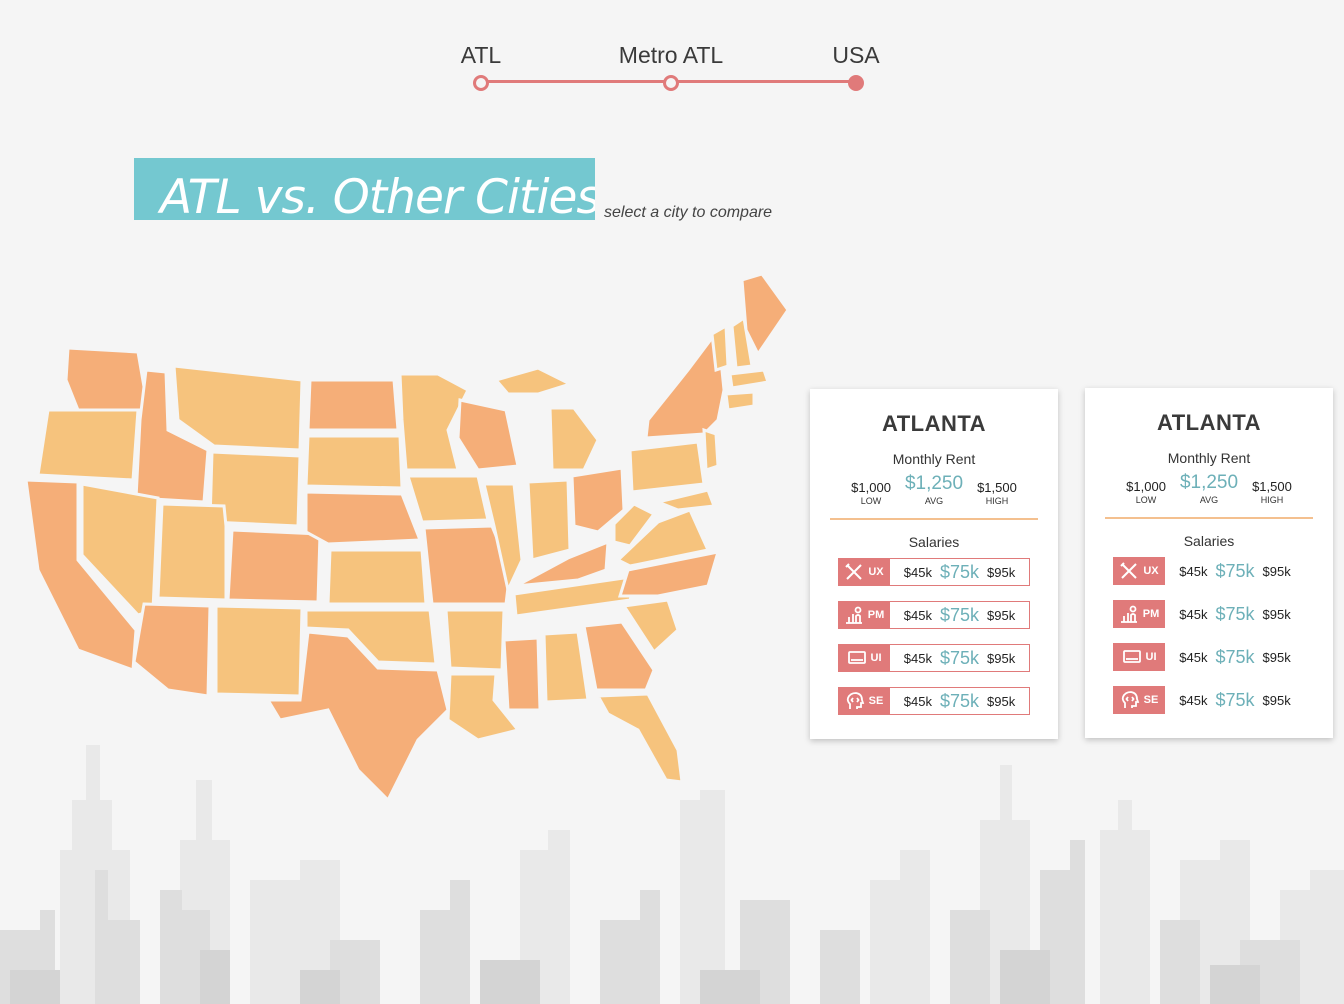  What do you see at coordinates (740, 401) in the screenshot?
I see `state-connecticut` at bounding box center [740, 401].